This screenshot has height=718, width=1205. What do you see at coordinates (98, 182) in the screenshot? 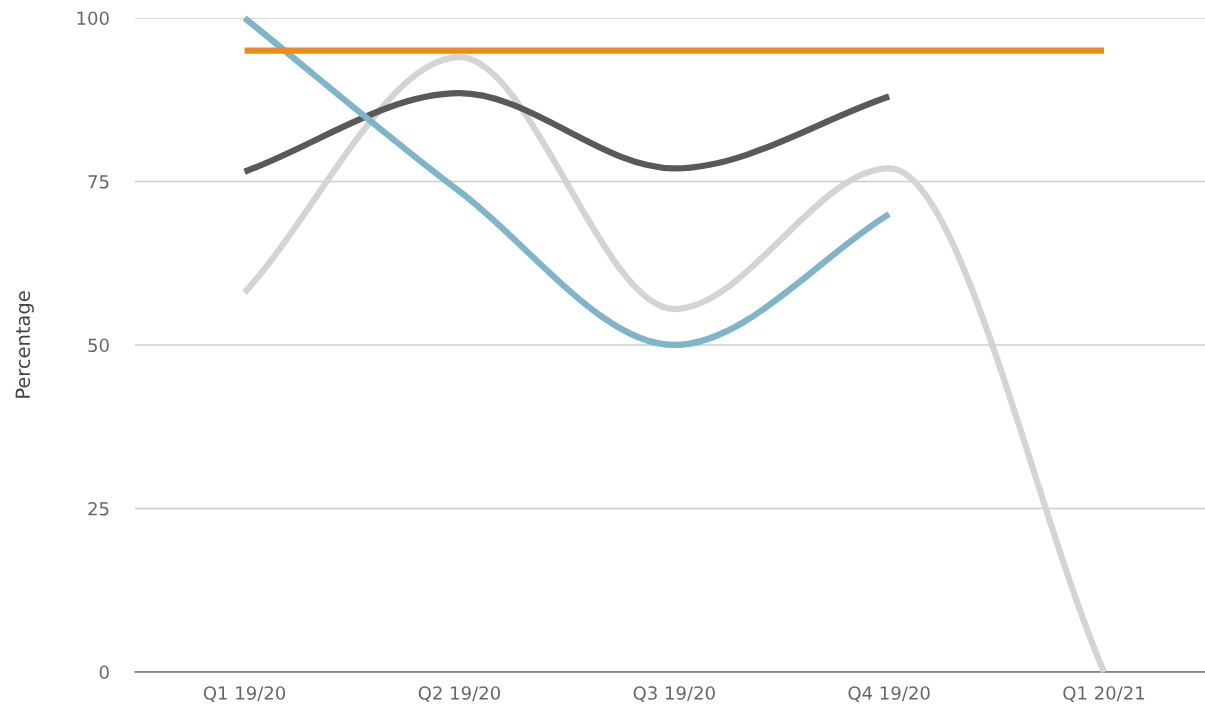
I see `y-tick-label: 75` at bounding box center [98, 182].